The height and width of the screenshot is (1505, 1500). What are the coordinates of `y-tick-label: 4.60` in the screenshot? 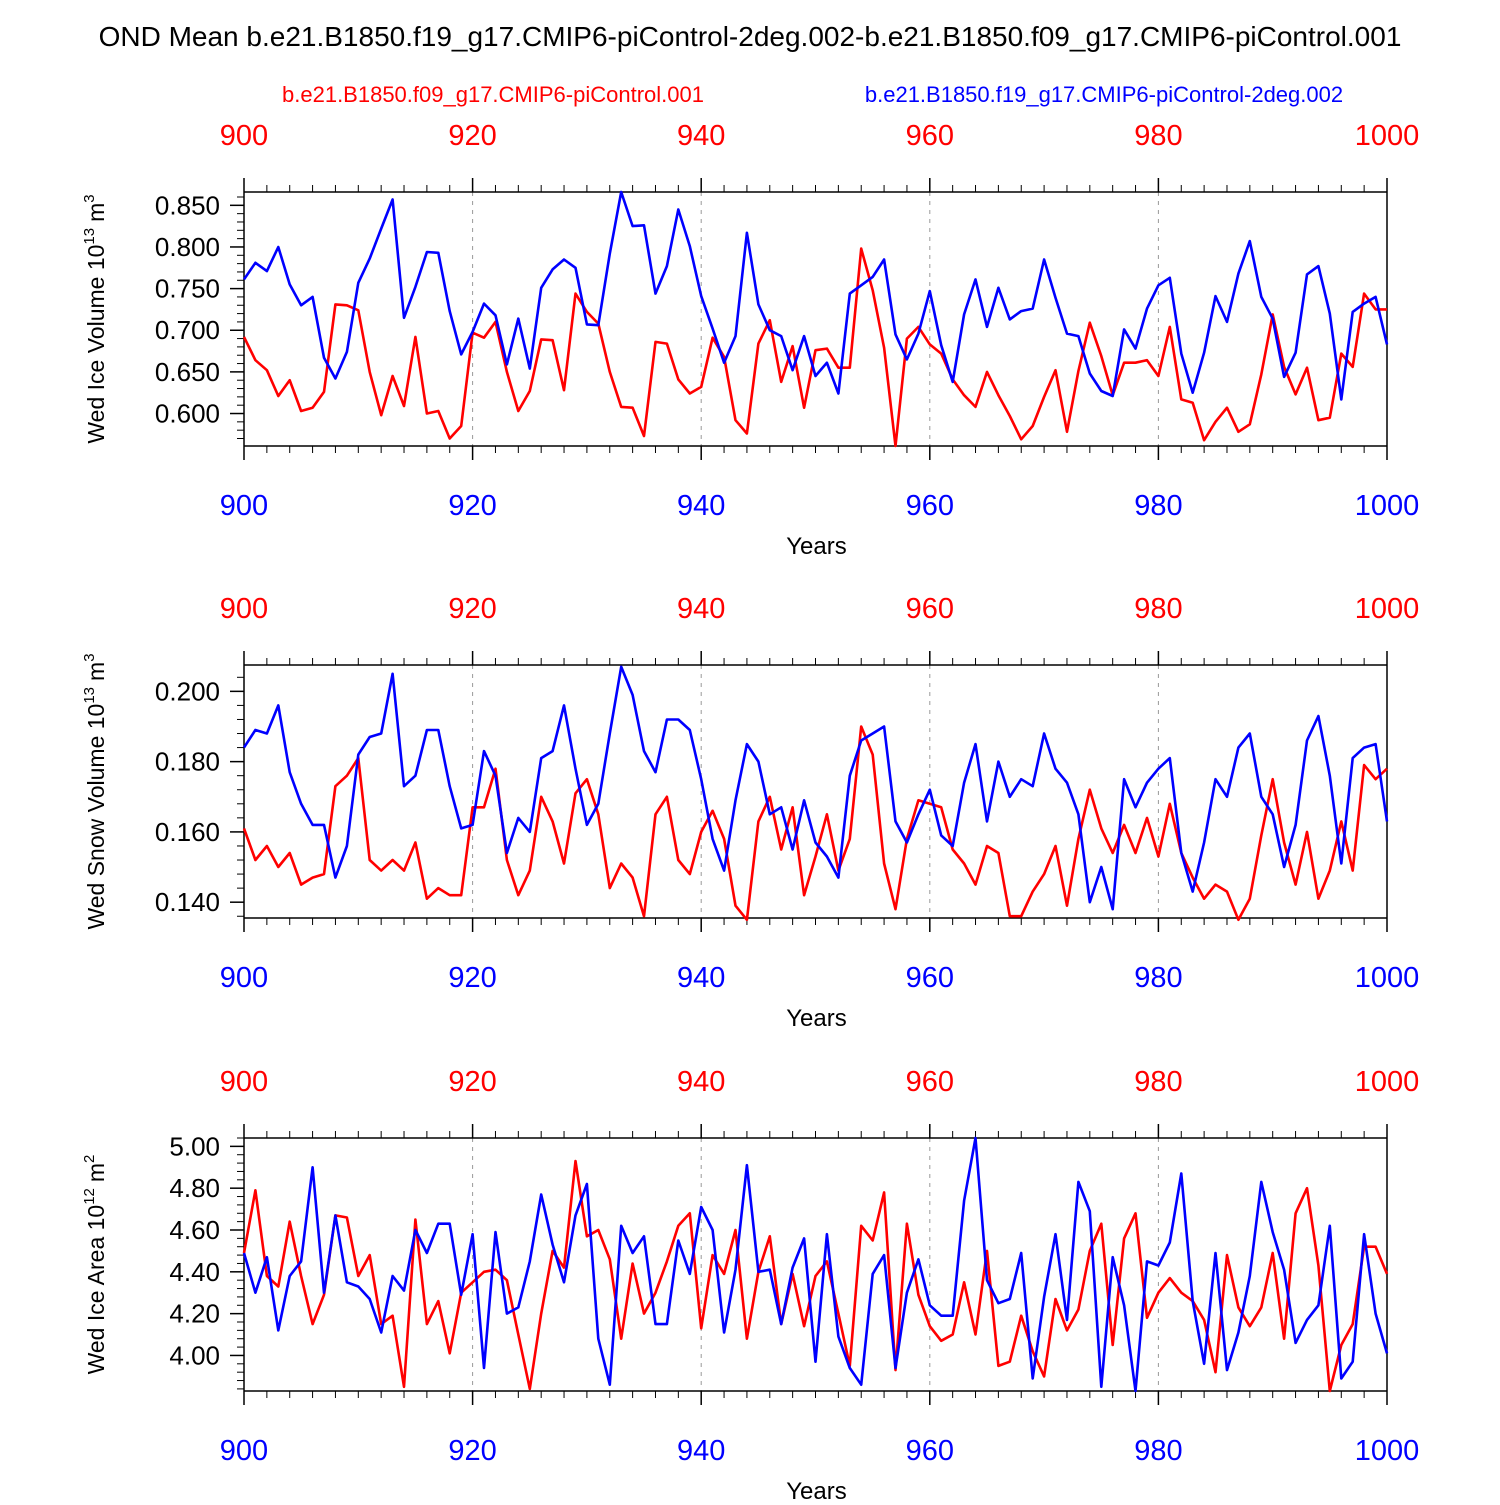 It's located at (194, 1230).